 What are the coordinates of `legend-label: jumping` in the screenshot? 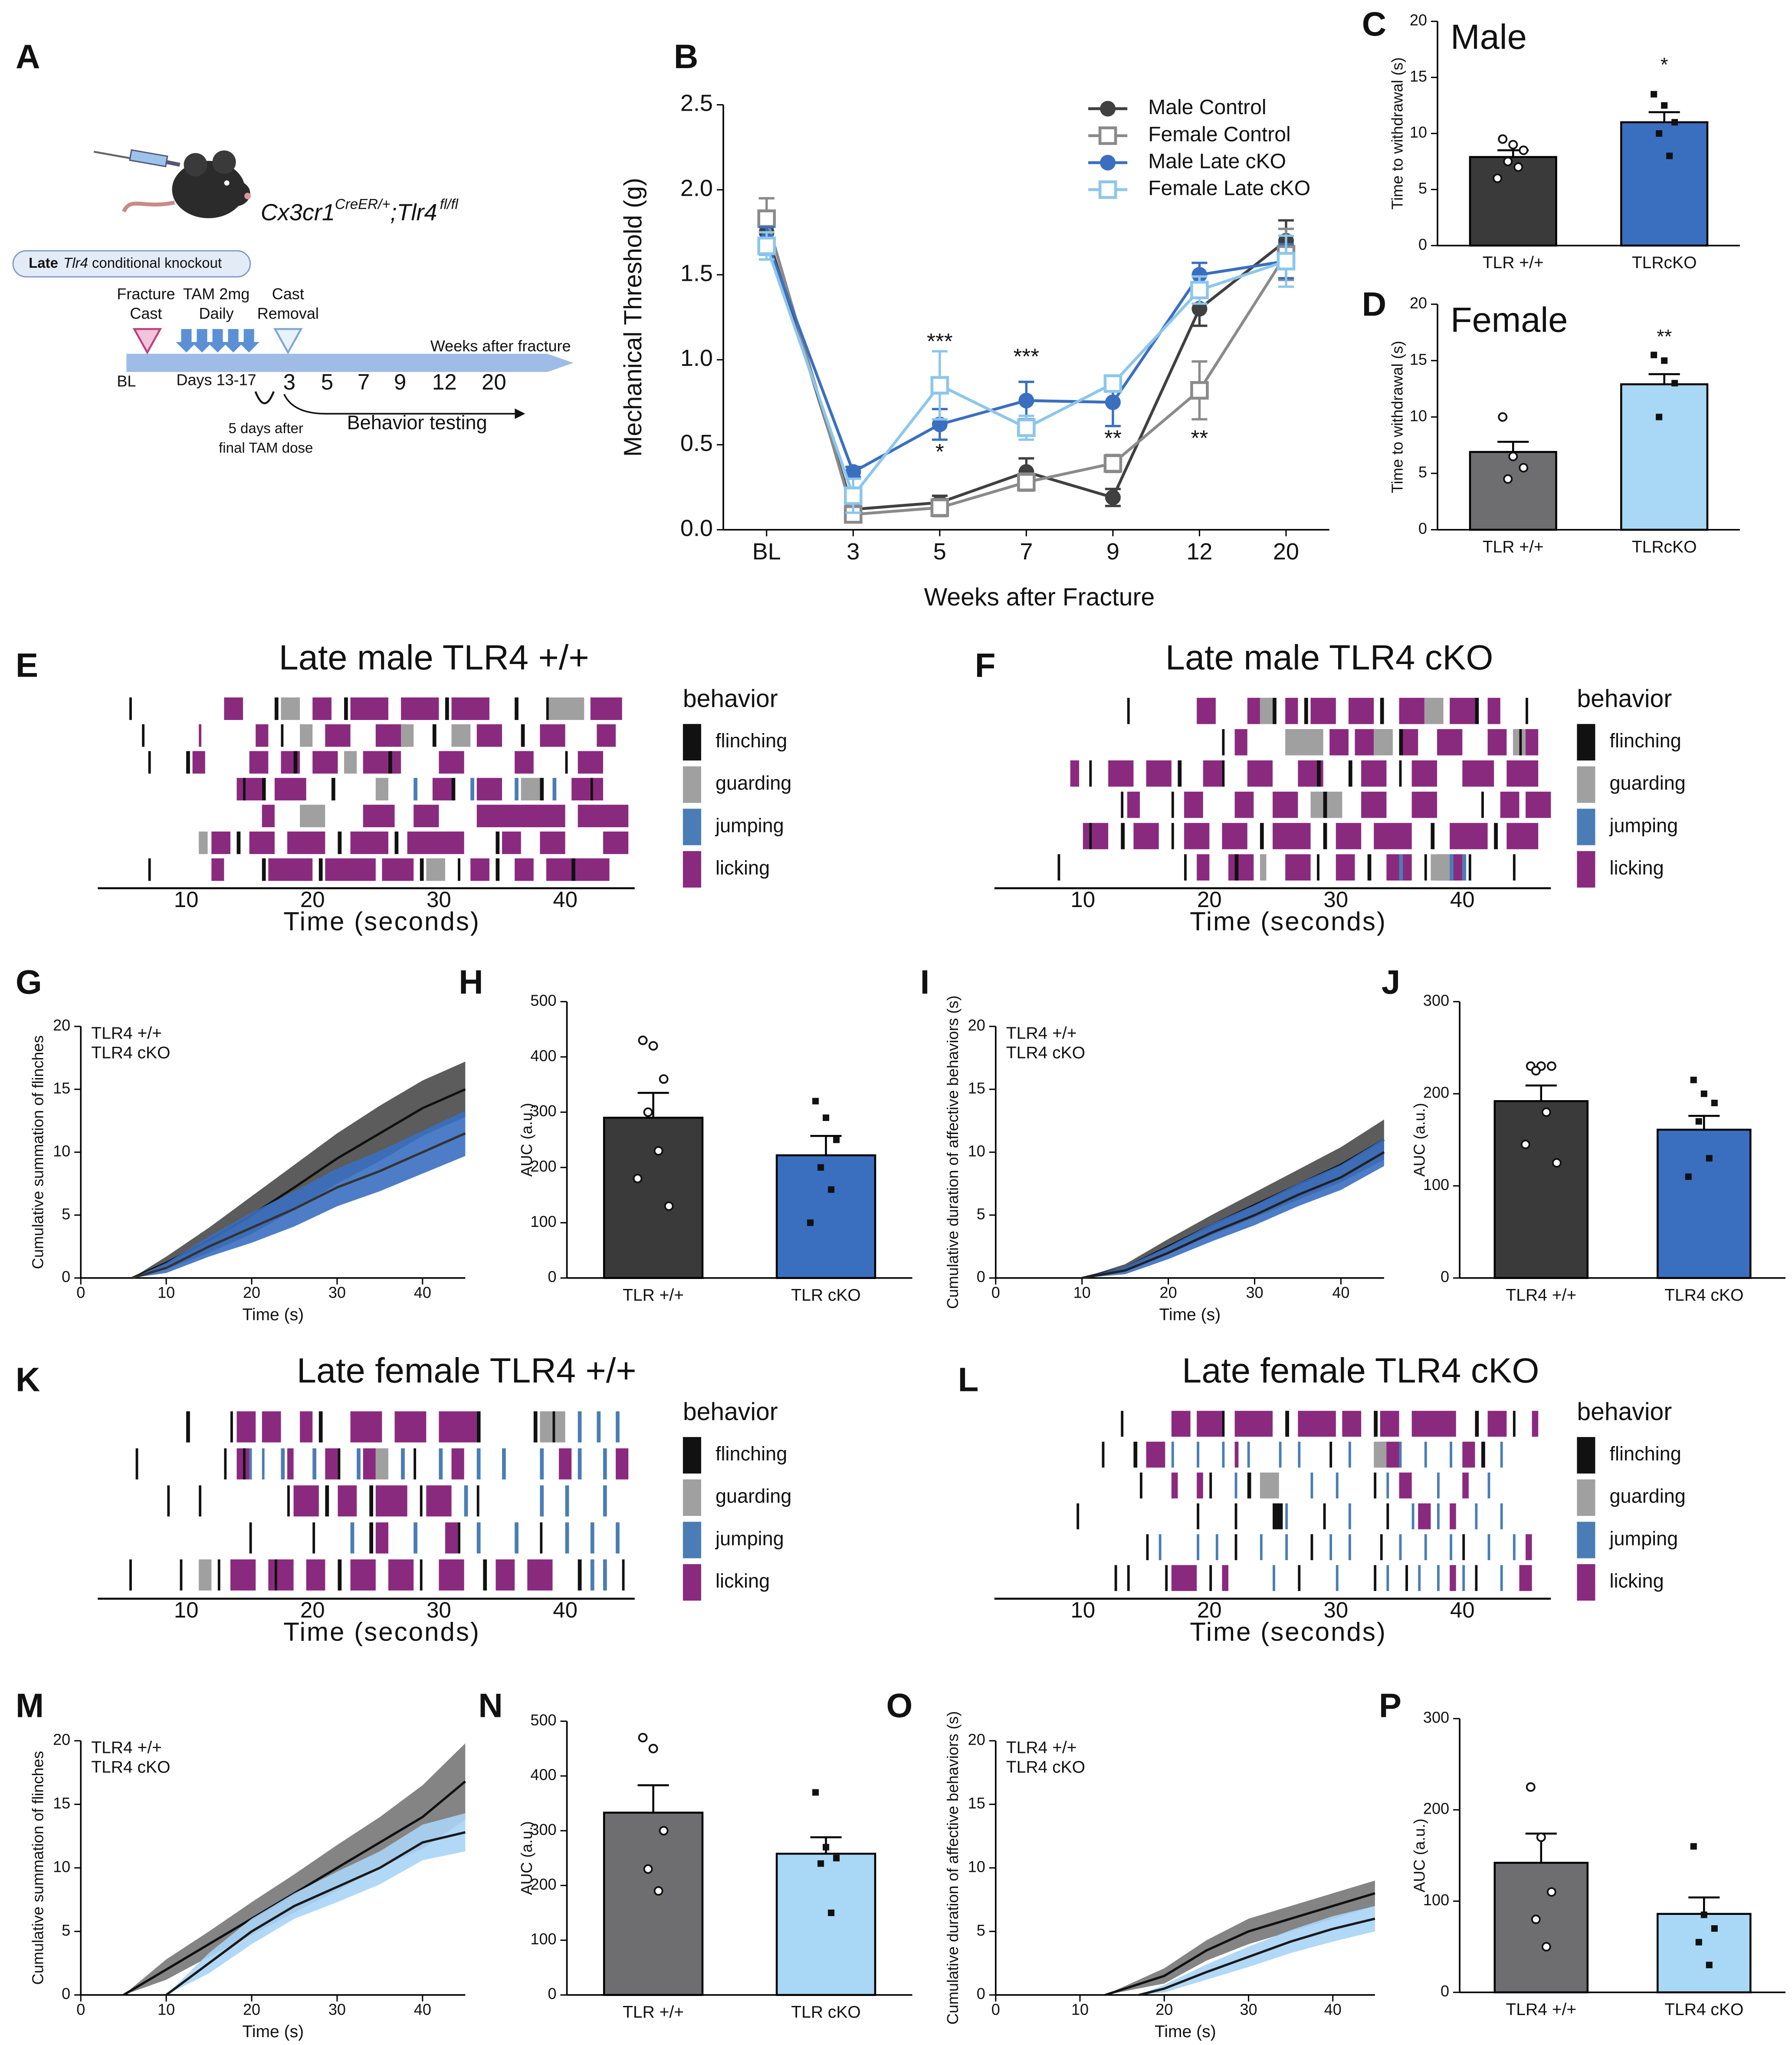 It's located at (1643, 1538).